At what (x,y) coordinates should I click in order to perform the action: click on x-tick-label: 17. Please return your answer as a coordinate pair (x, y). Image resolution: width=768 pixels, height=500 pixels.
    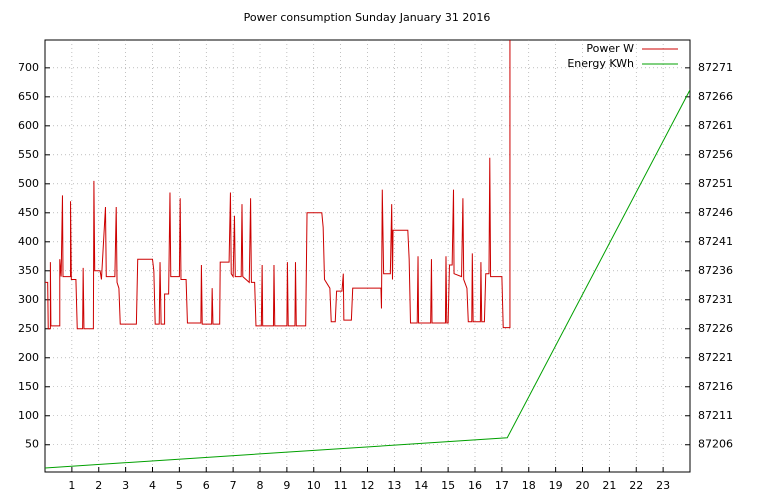
    Looking at the image, I should click on (502, 485).